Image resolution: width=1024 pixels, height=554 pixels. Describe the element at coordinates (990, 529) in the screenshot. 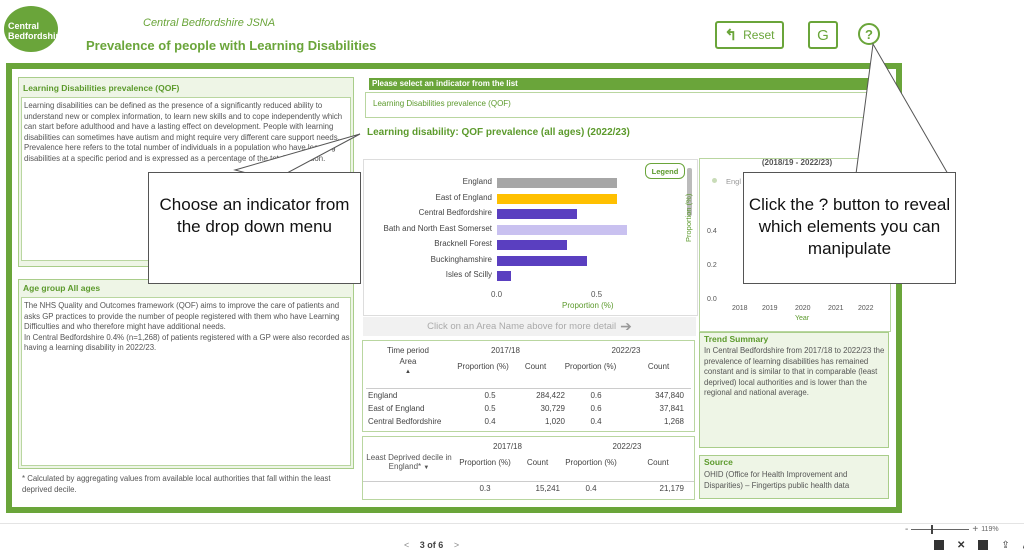

I see `zoom-level: 119%` at that location.